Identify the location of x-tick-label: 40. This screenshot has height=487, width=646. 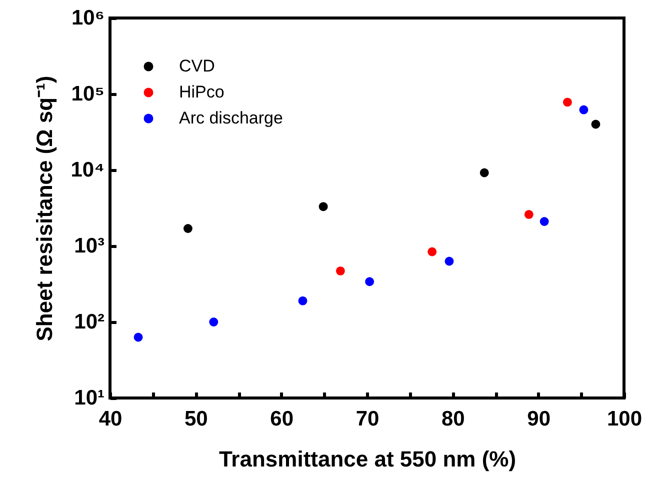
(110, 419).